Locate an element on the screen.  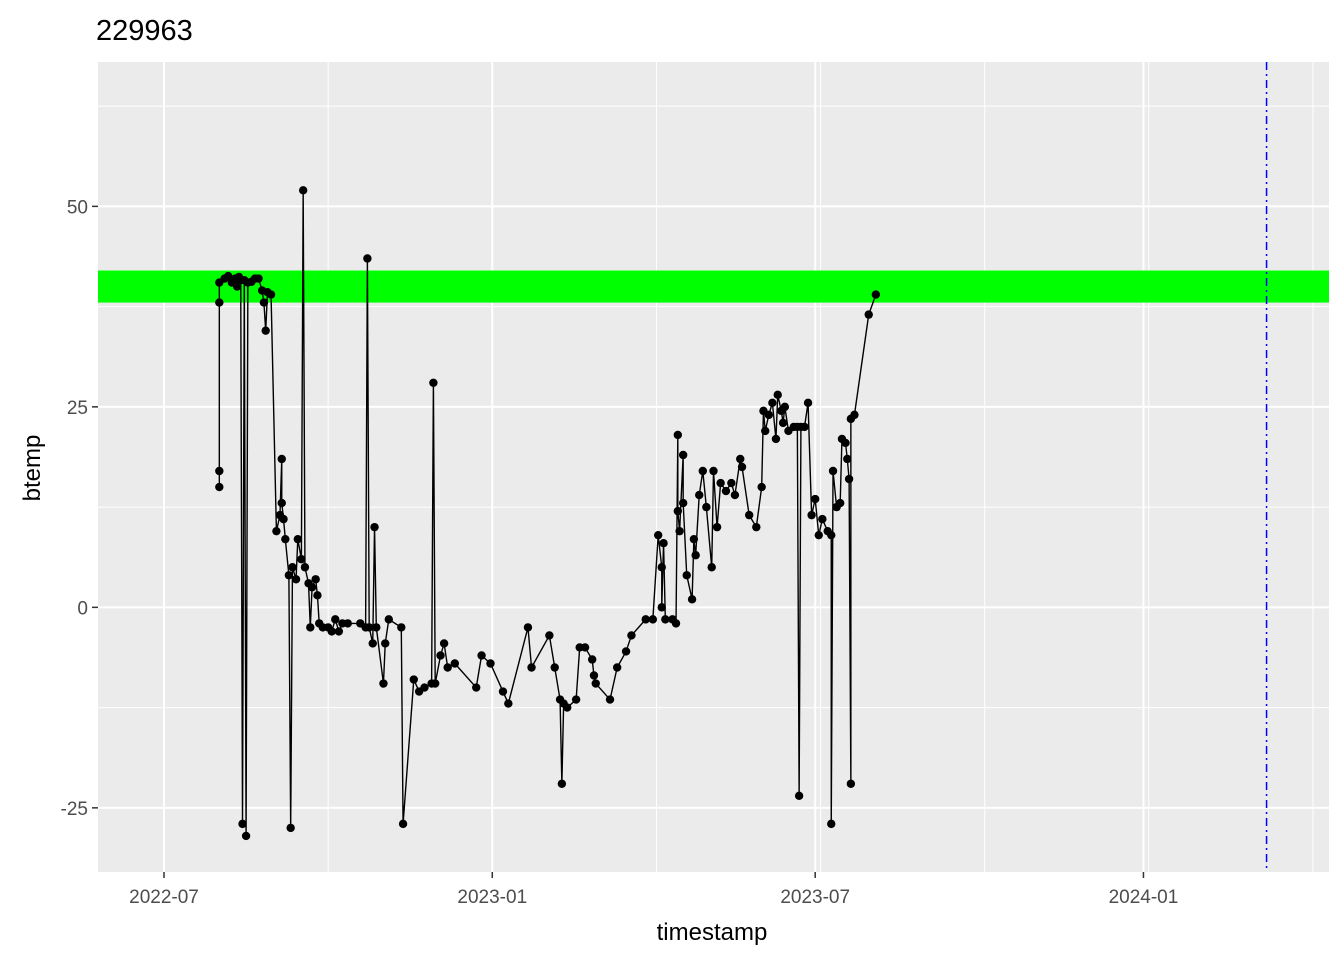
y-tick-label: -25 is located at coordinates (74, 809).